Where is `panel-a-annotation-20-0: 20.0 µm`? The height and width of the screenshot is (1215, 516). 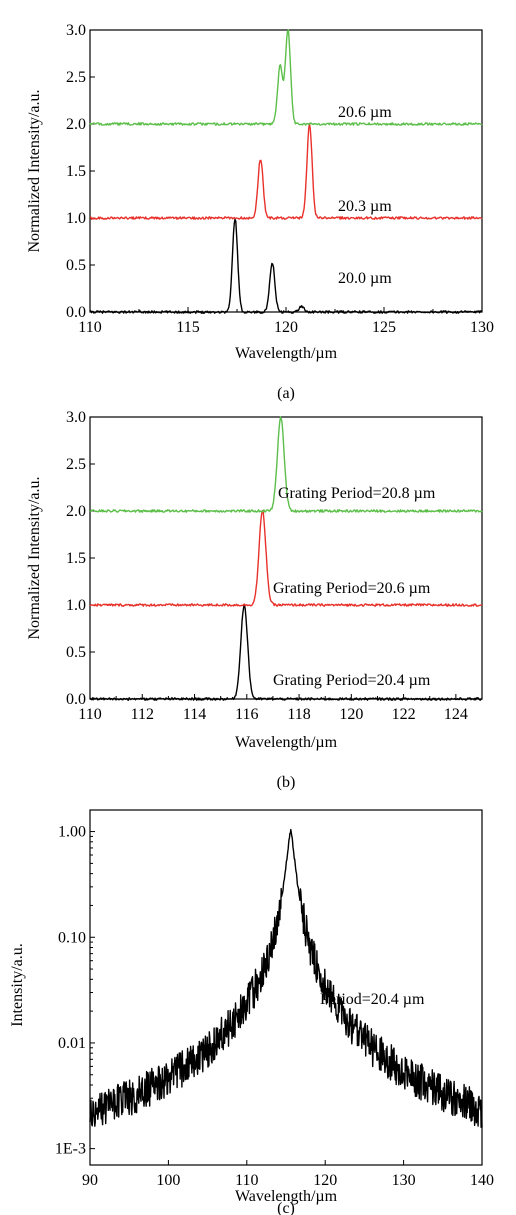 panel-a-annotation-20-0: 20.0 µm is located at coordinates (365, 278).